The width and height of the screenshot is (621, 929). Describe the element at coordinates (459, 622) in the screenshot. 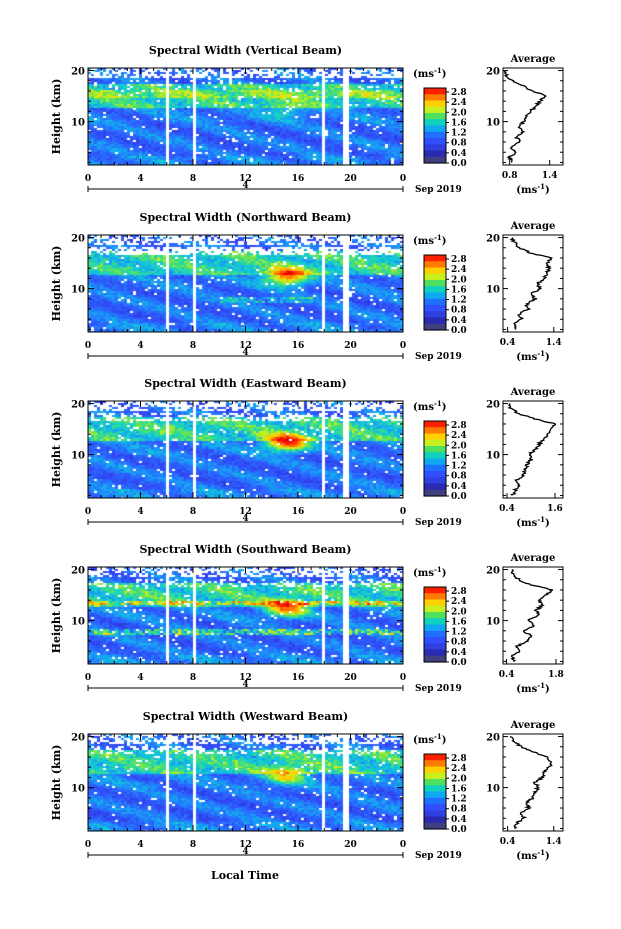

I see `colorbar-tick-label: 1.6` at that location.